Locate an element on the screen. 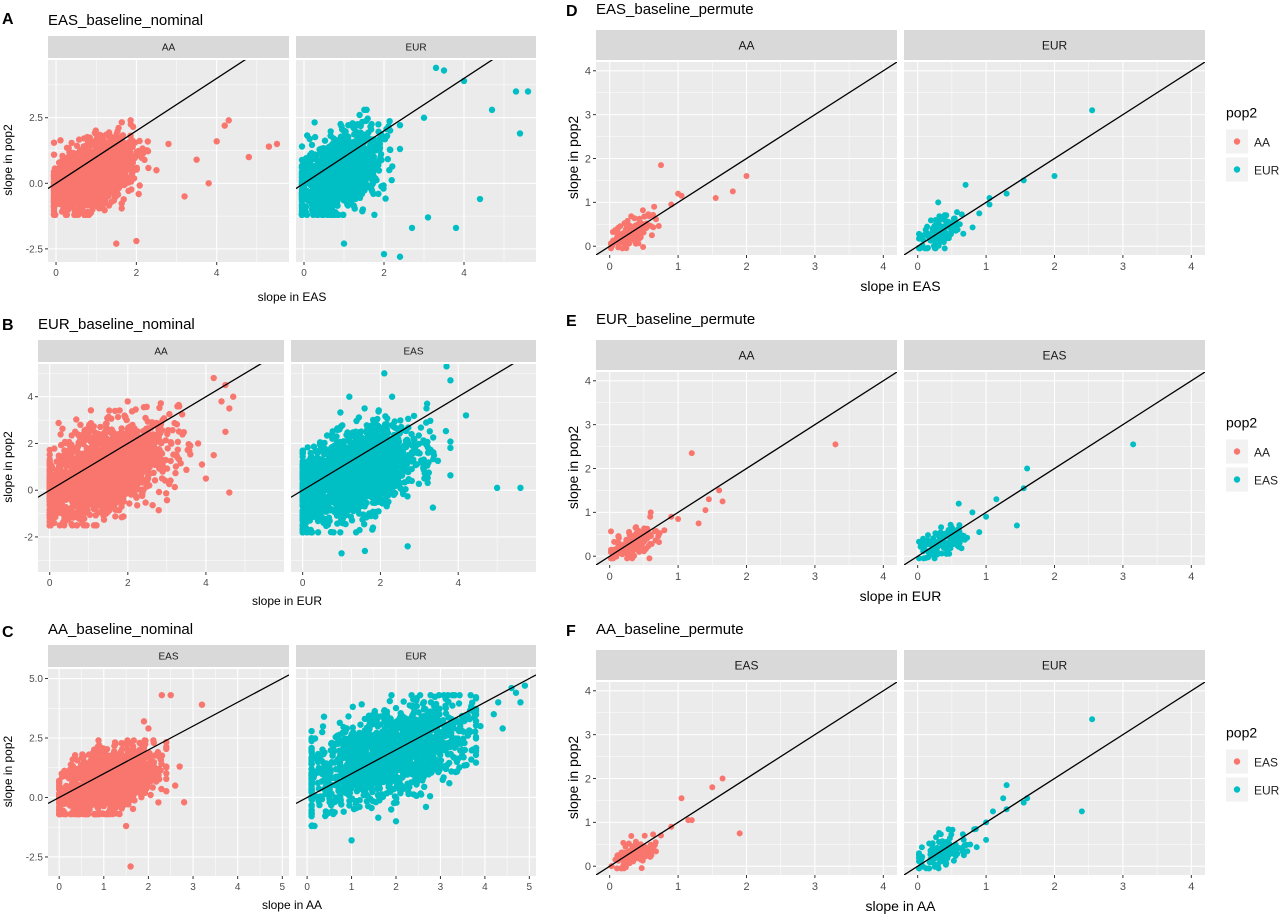  x-tick-label: 0 is located at coordinates (304, 273).